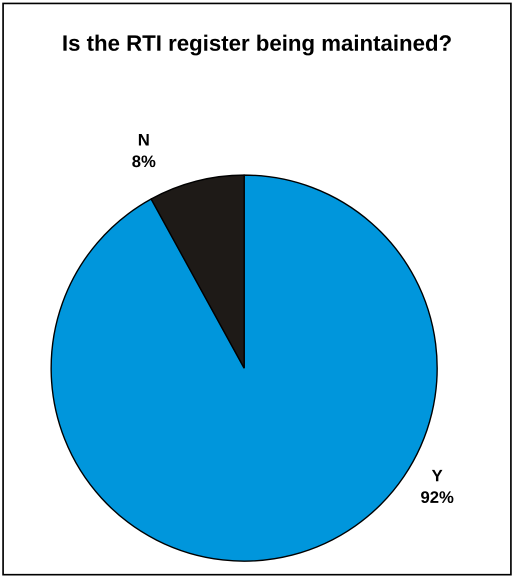  Describe the element at coordinates (143, 140) in the screenshot. I see `slice-label: N` at that location.